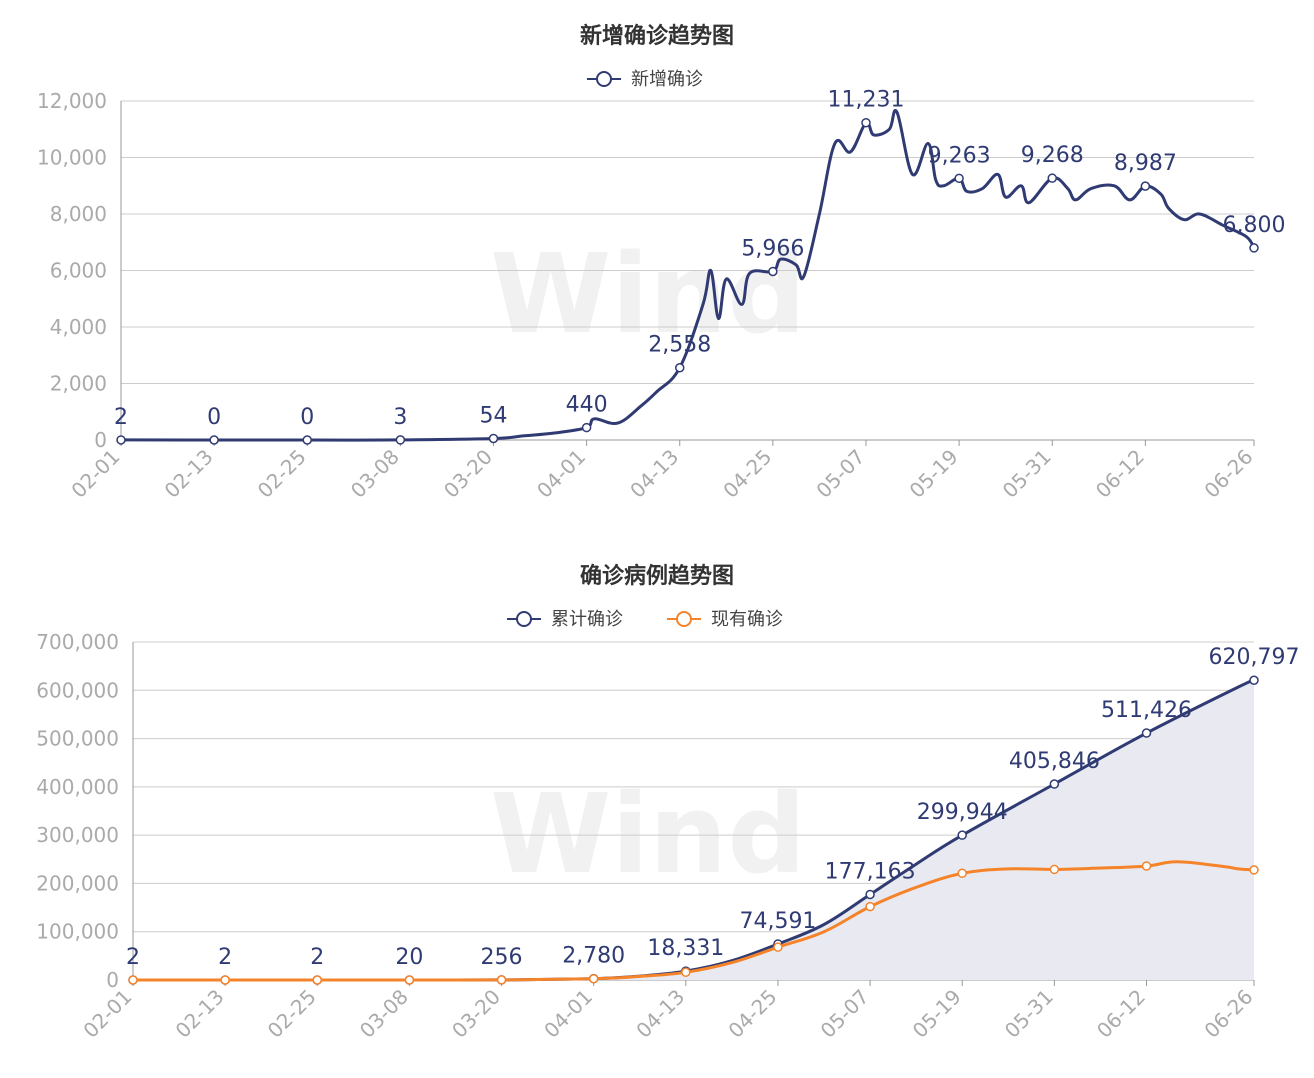 The image size is (1314, 1078). Describe the element at coordinates (587, 405) in the screenshot. I see `data-label: 440` at that location.